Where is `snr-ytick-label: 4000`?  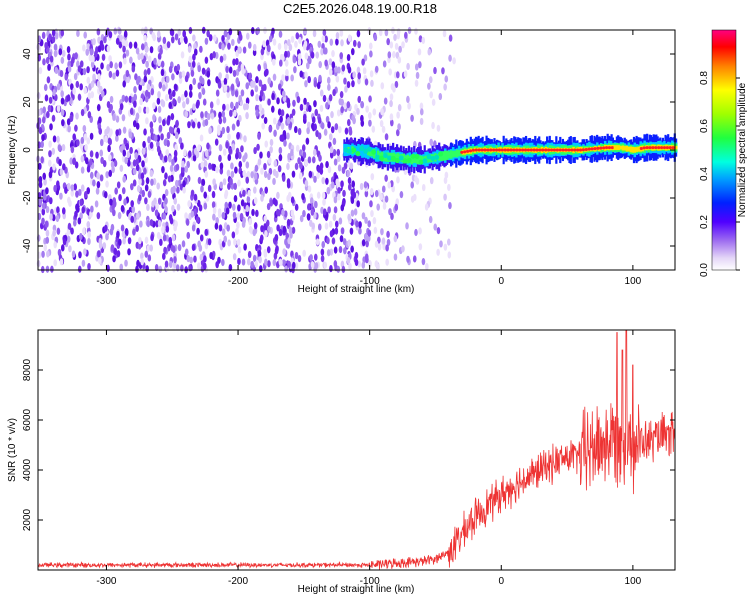 snr-ytick-label: 4000 is located at coordinates (27, 469).